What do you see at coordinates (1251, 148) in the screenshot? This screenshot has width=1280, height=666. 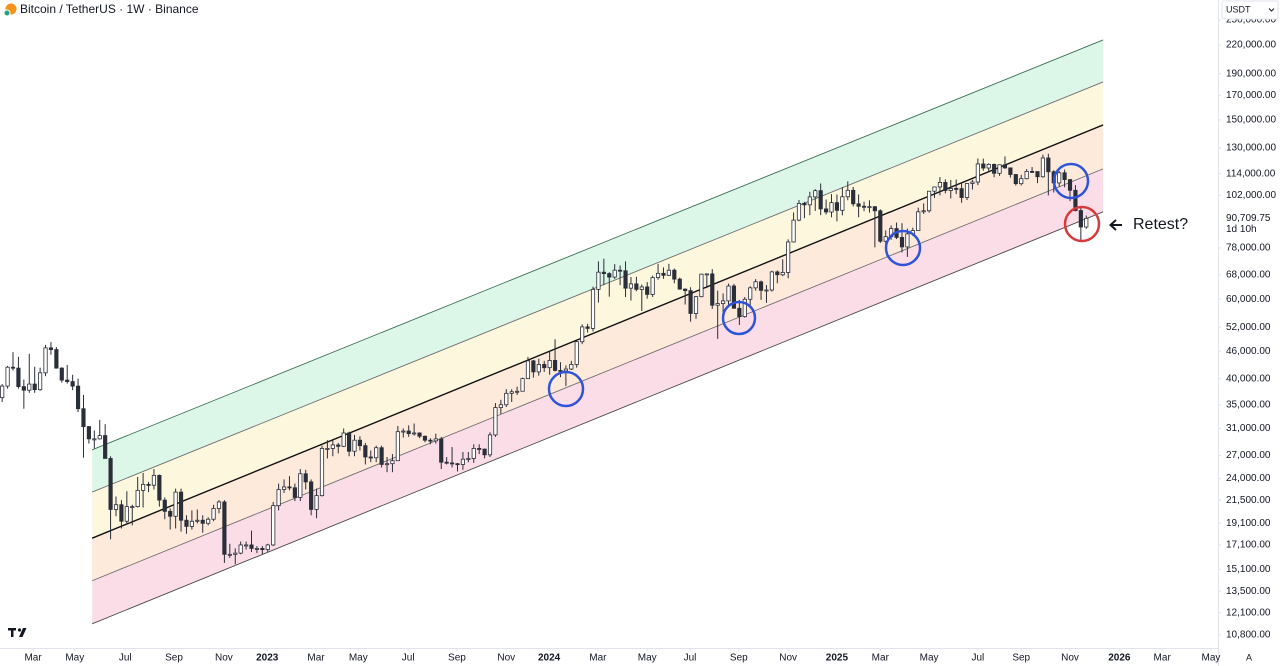 I see `y-tick-label: 130,000.00` at bounding box center [1251, 148].